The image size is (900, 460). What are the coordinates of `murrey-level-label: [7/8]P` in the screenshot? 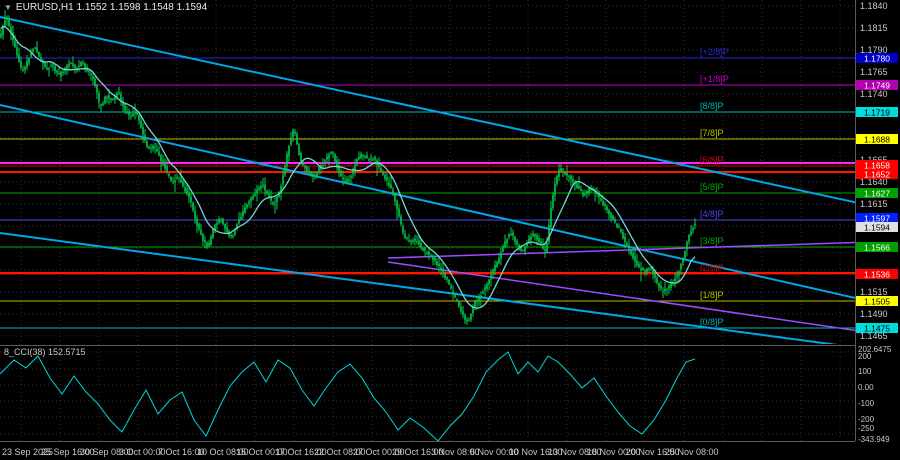 It's located at (712, 133).